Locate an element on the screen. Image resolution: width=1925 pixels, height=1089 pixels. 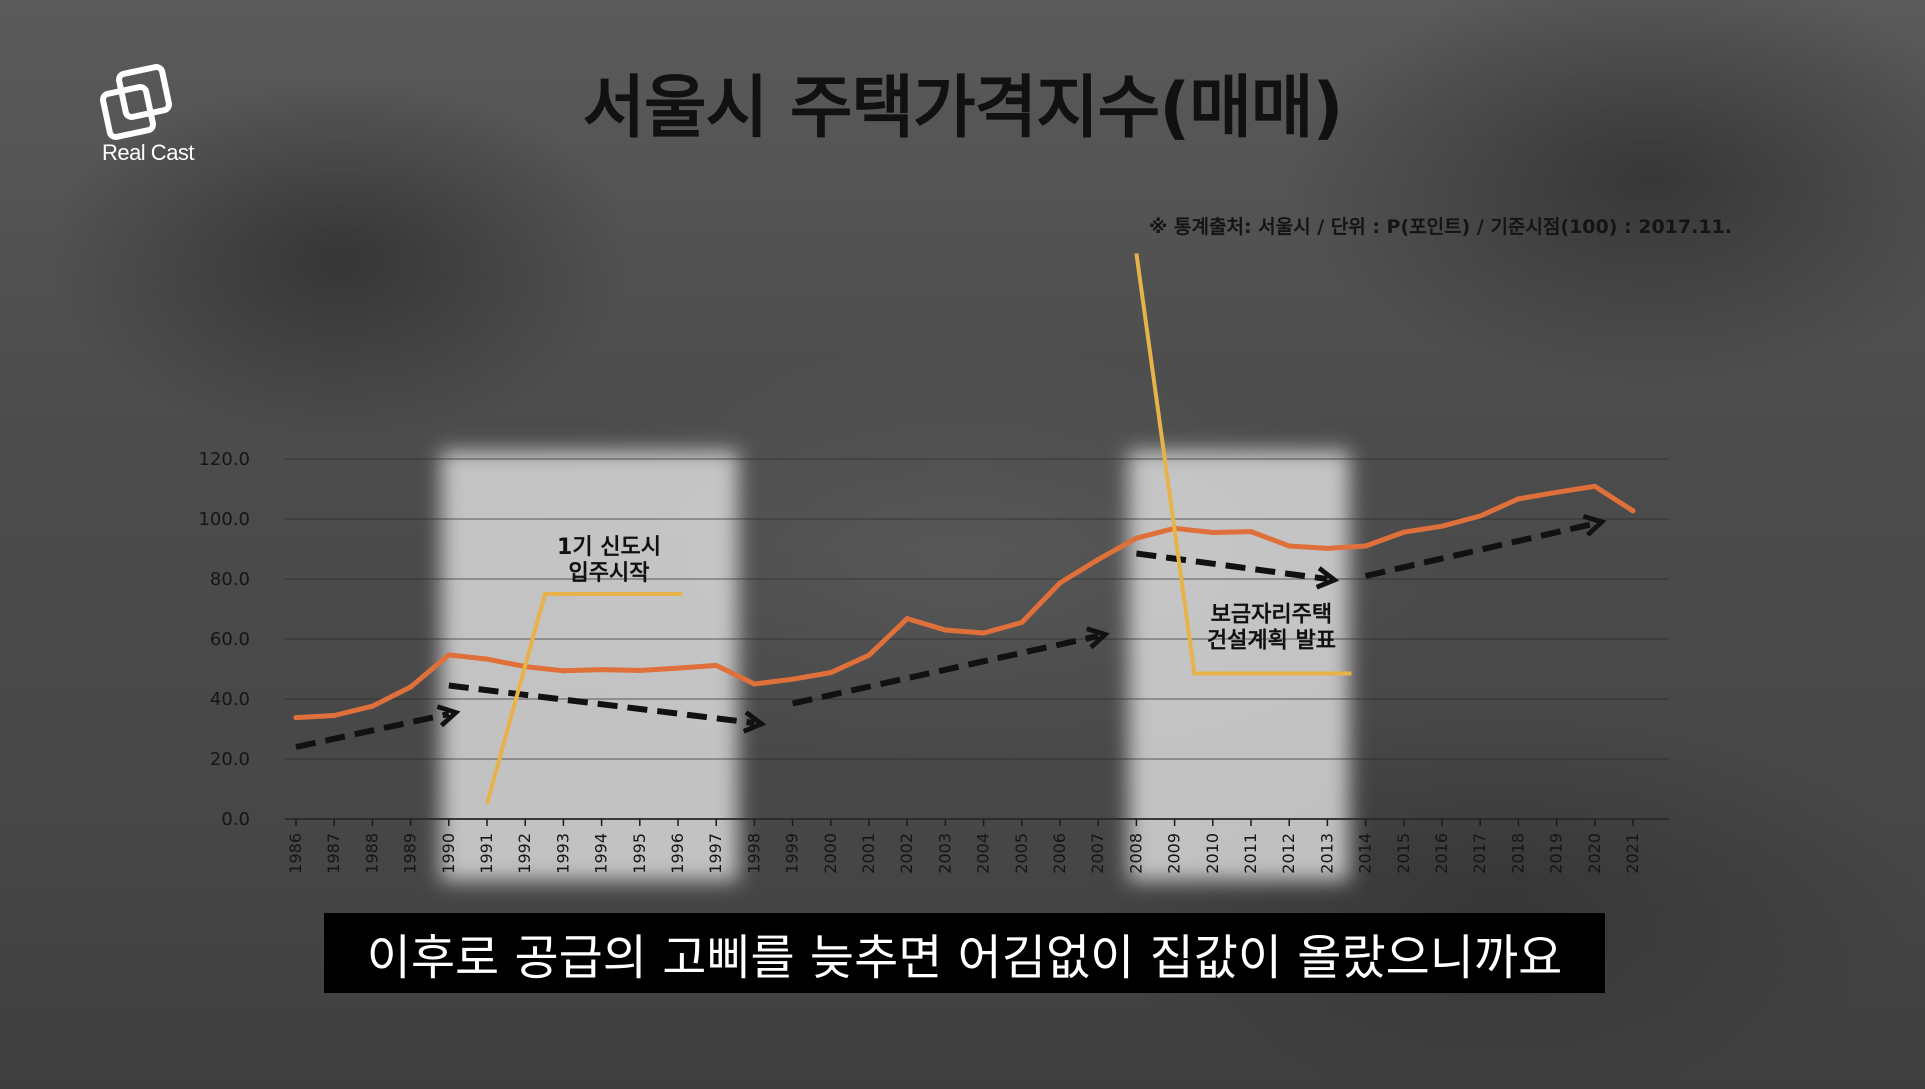
x-tick-label: 1995 is located at coordinates (639, 853).